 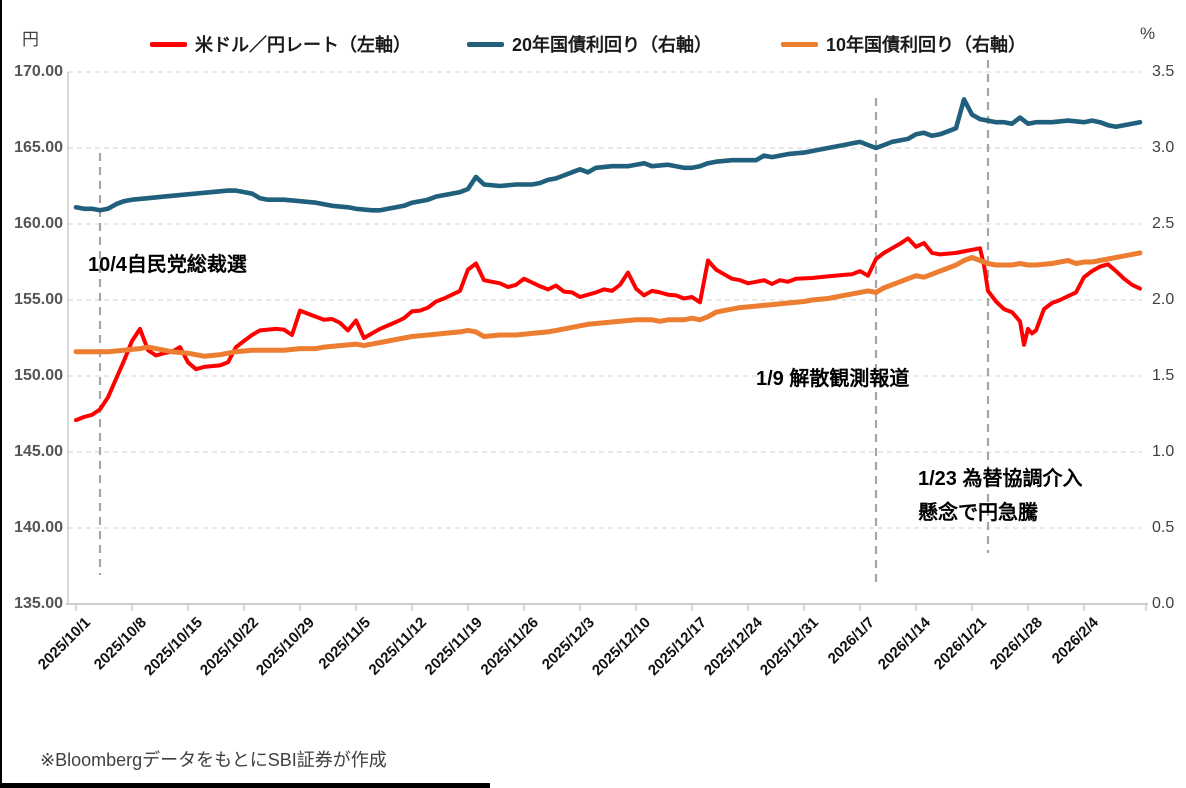 I want to click on annotation-ldp-election: 10/4自民党総裁選, so click(x=167, y=265).